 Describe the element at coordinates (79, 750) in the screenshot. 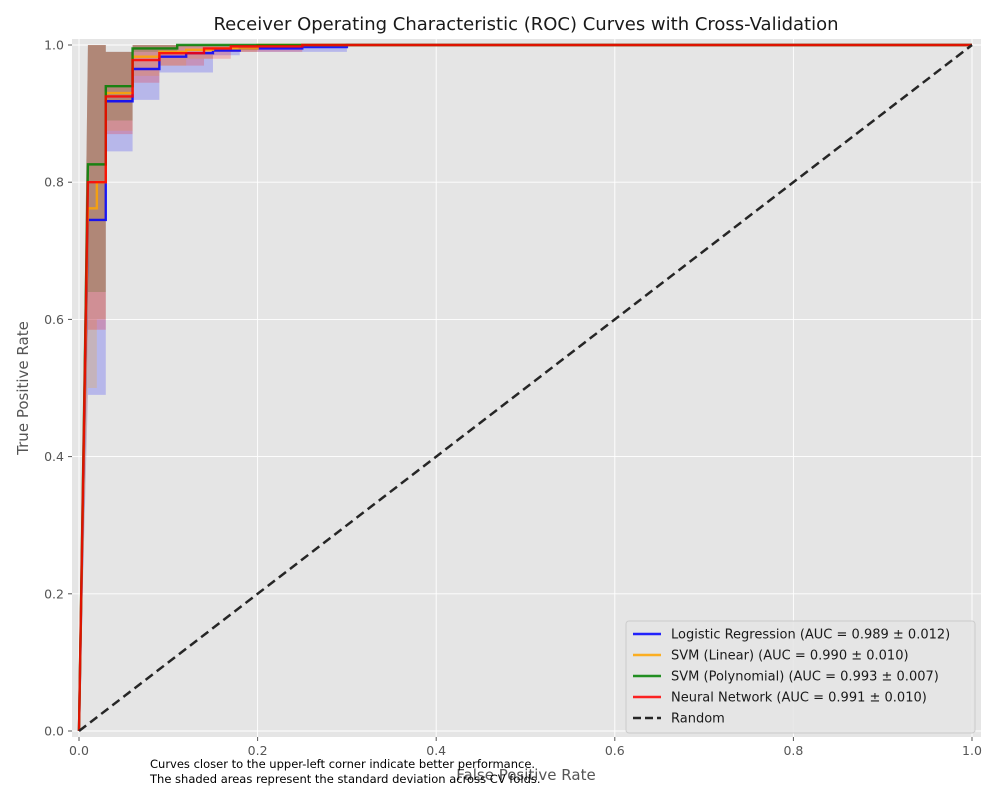

I see `x-tick-label: 0.0` at that location.